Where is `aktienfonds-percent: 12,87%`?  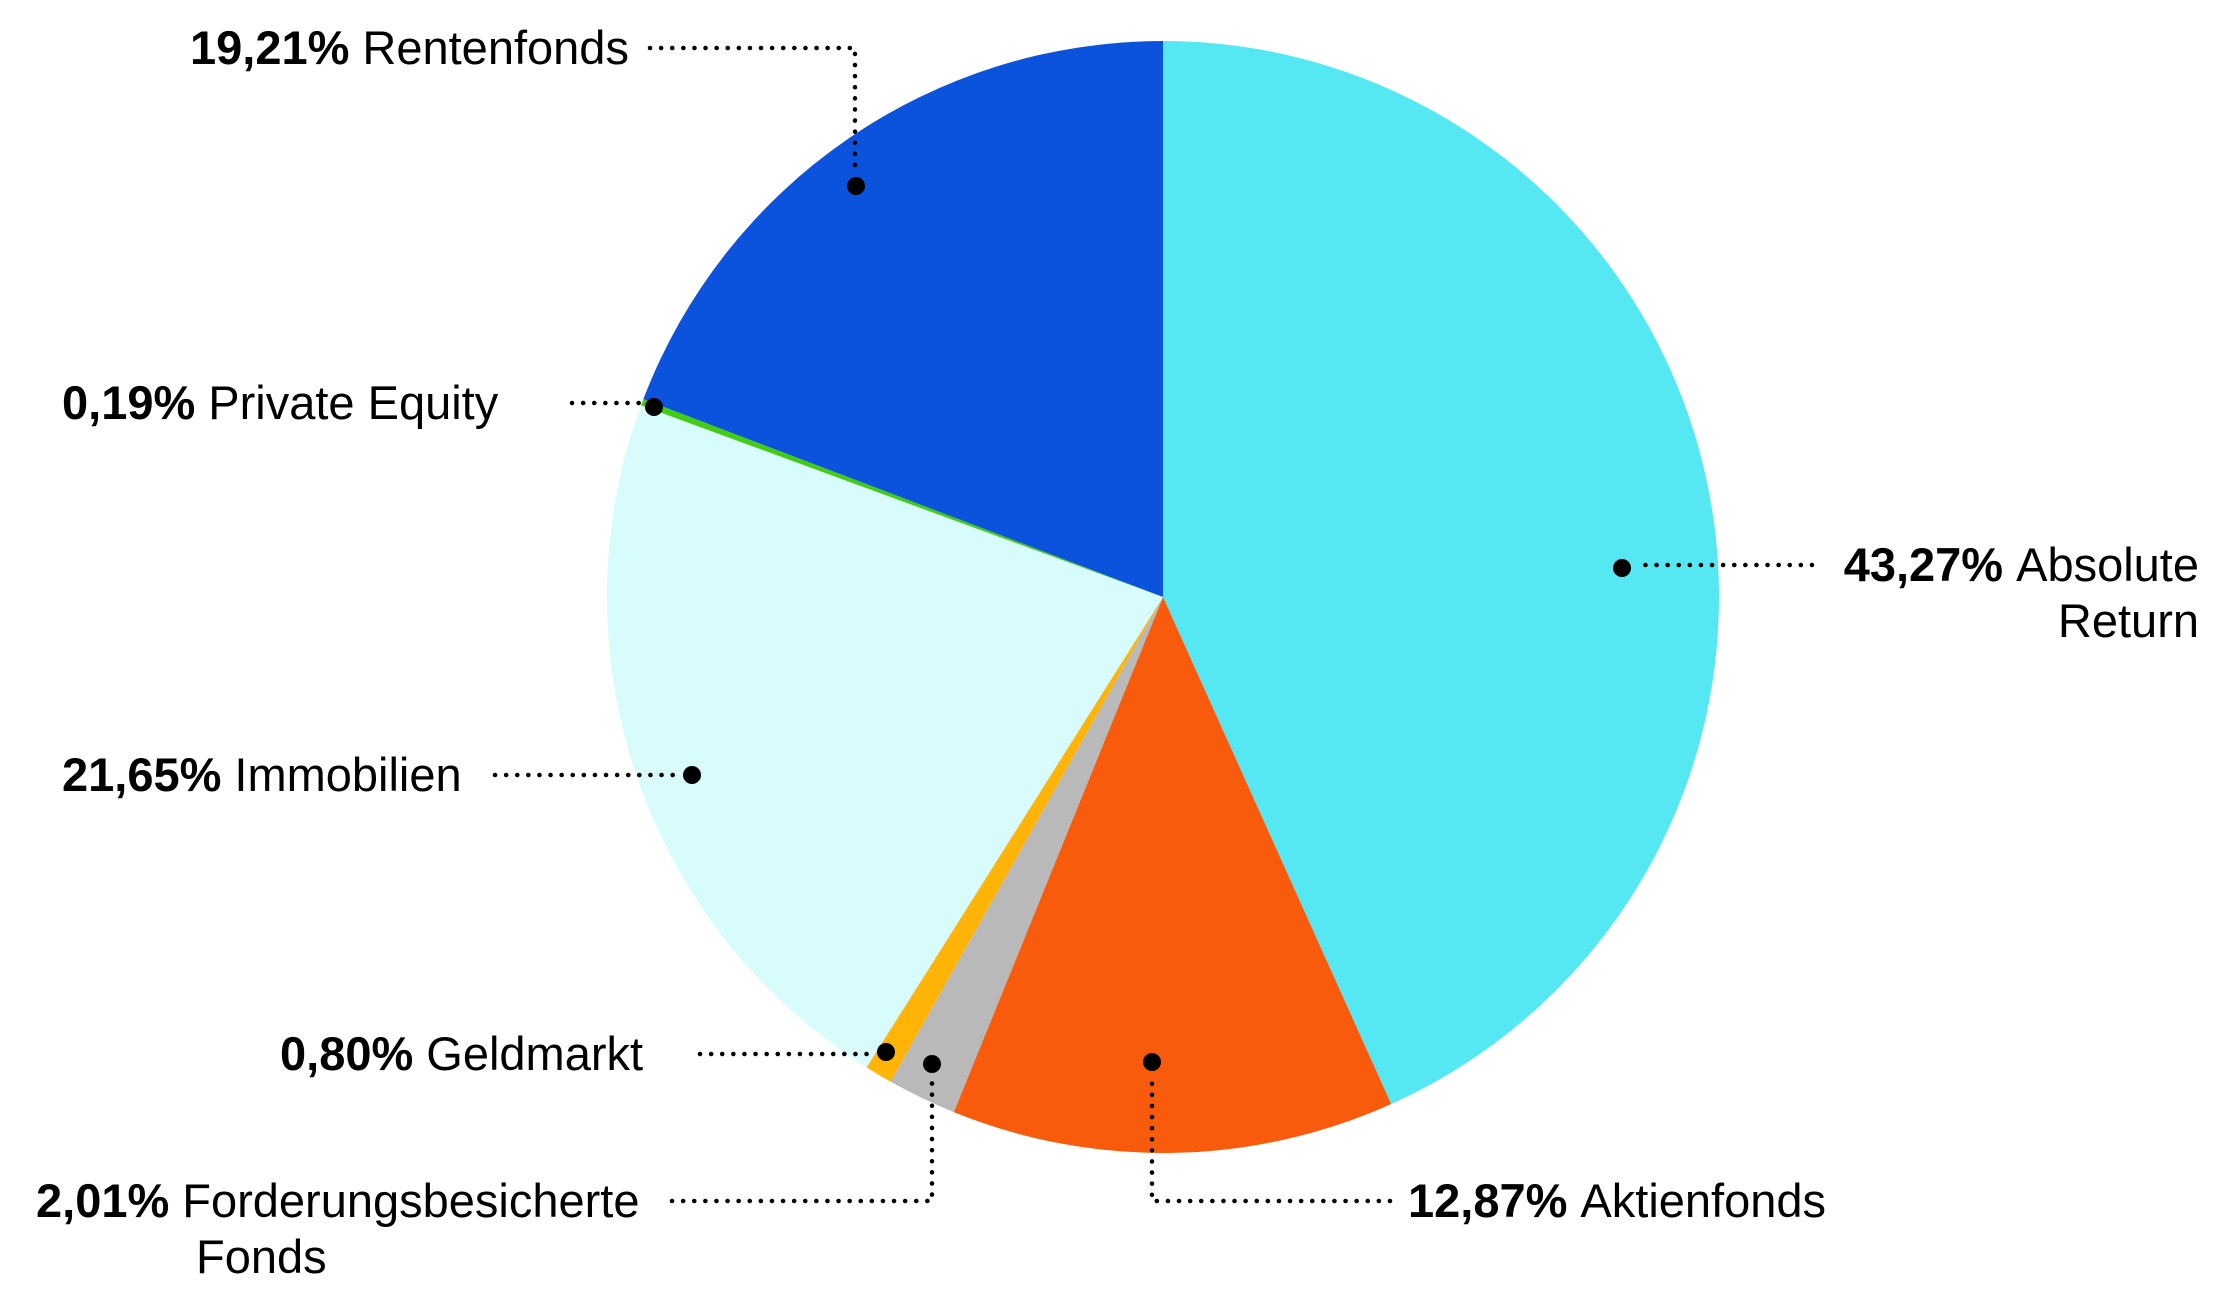 aktienfonds-percent: 12,87% is located at coordinates (1488, 1200).